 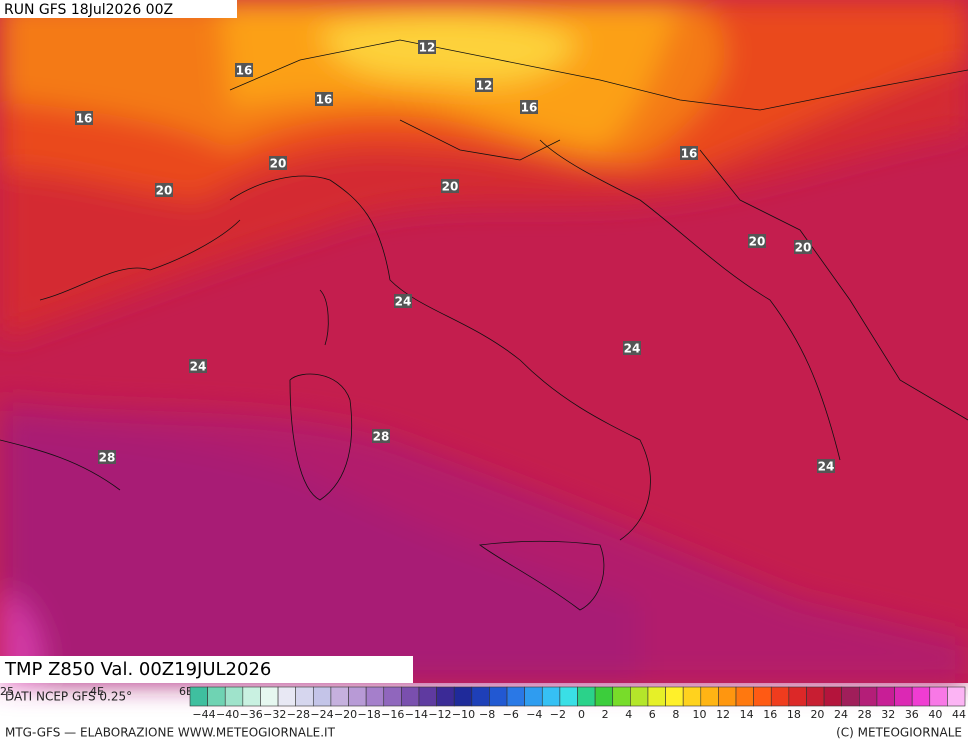 I want to click on legend-label: −28, so click(x=298, y=714).